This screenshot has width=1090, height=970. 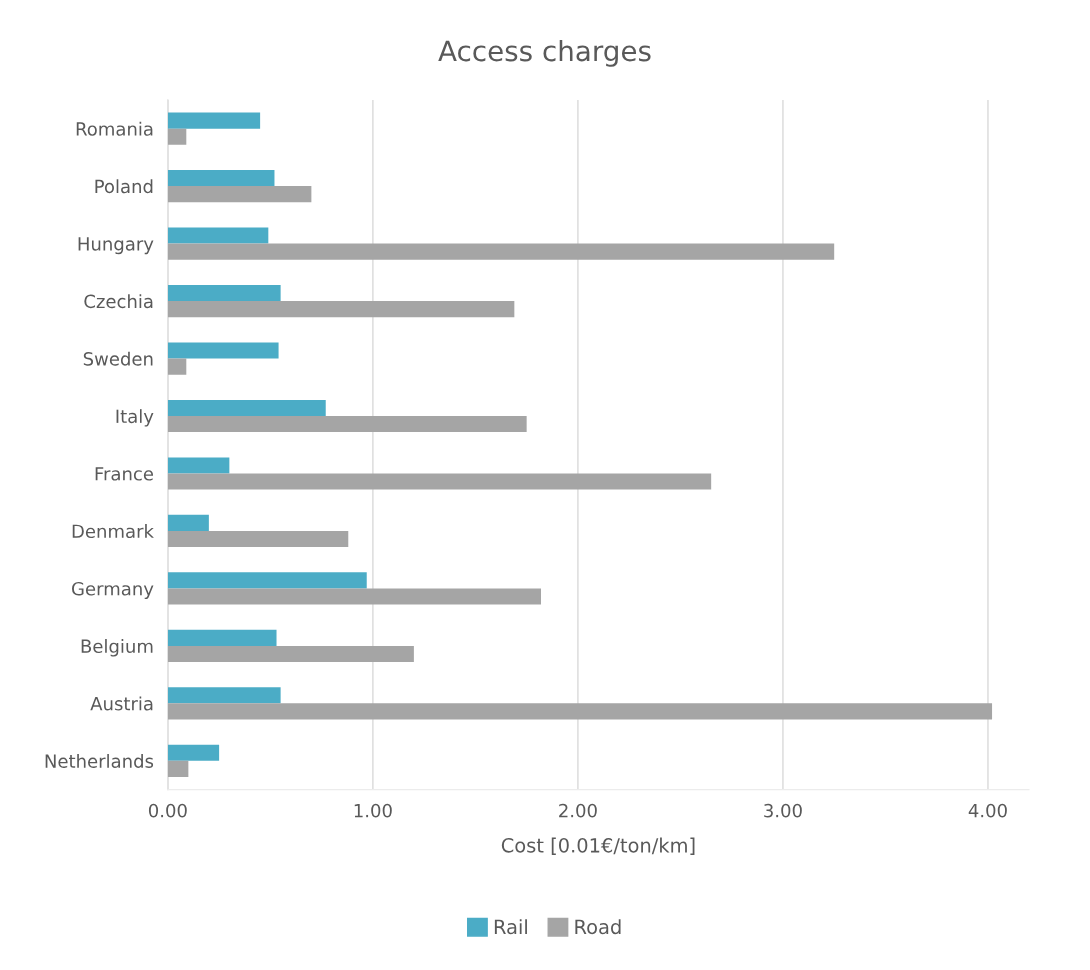 I want to click on y-tick-label: Sweden, so click(x=118, y=358).